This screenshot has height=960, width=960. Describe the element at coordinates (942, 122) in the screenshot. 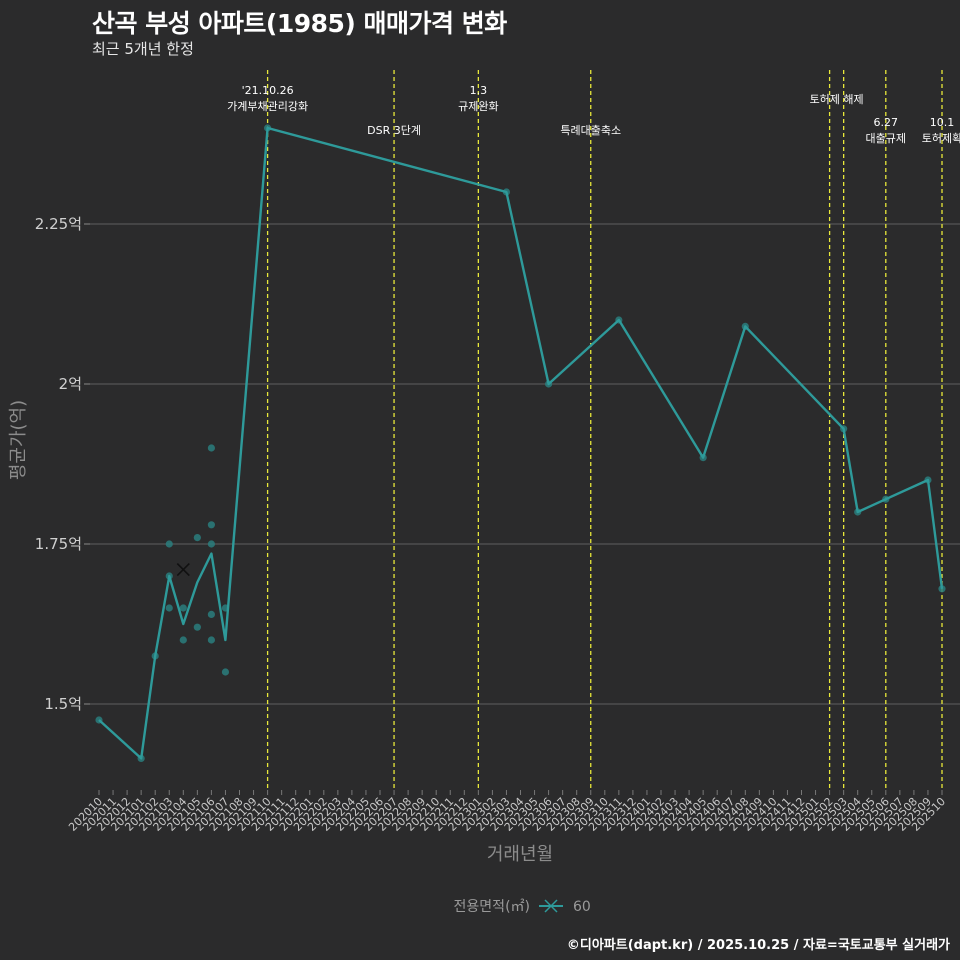

I see `policy-annotation: 10.1` at that location.